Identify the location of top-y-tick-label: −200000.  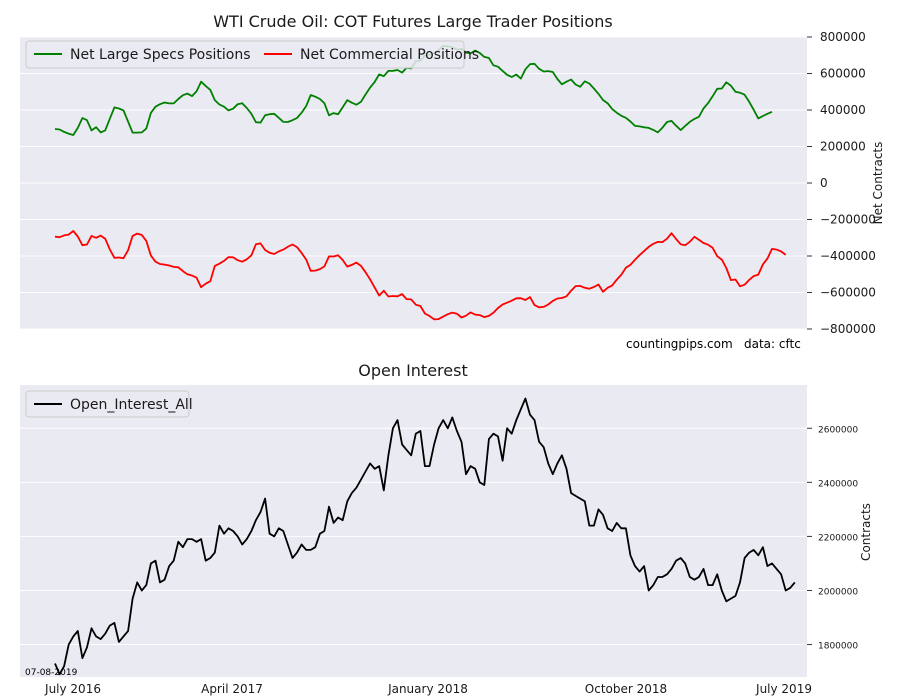
(848, 220).